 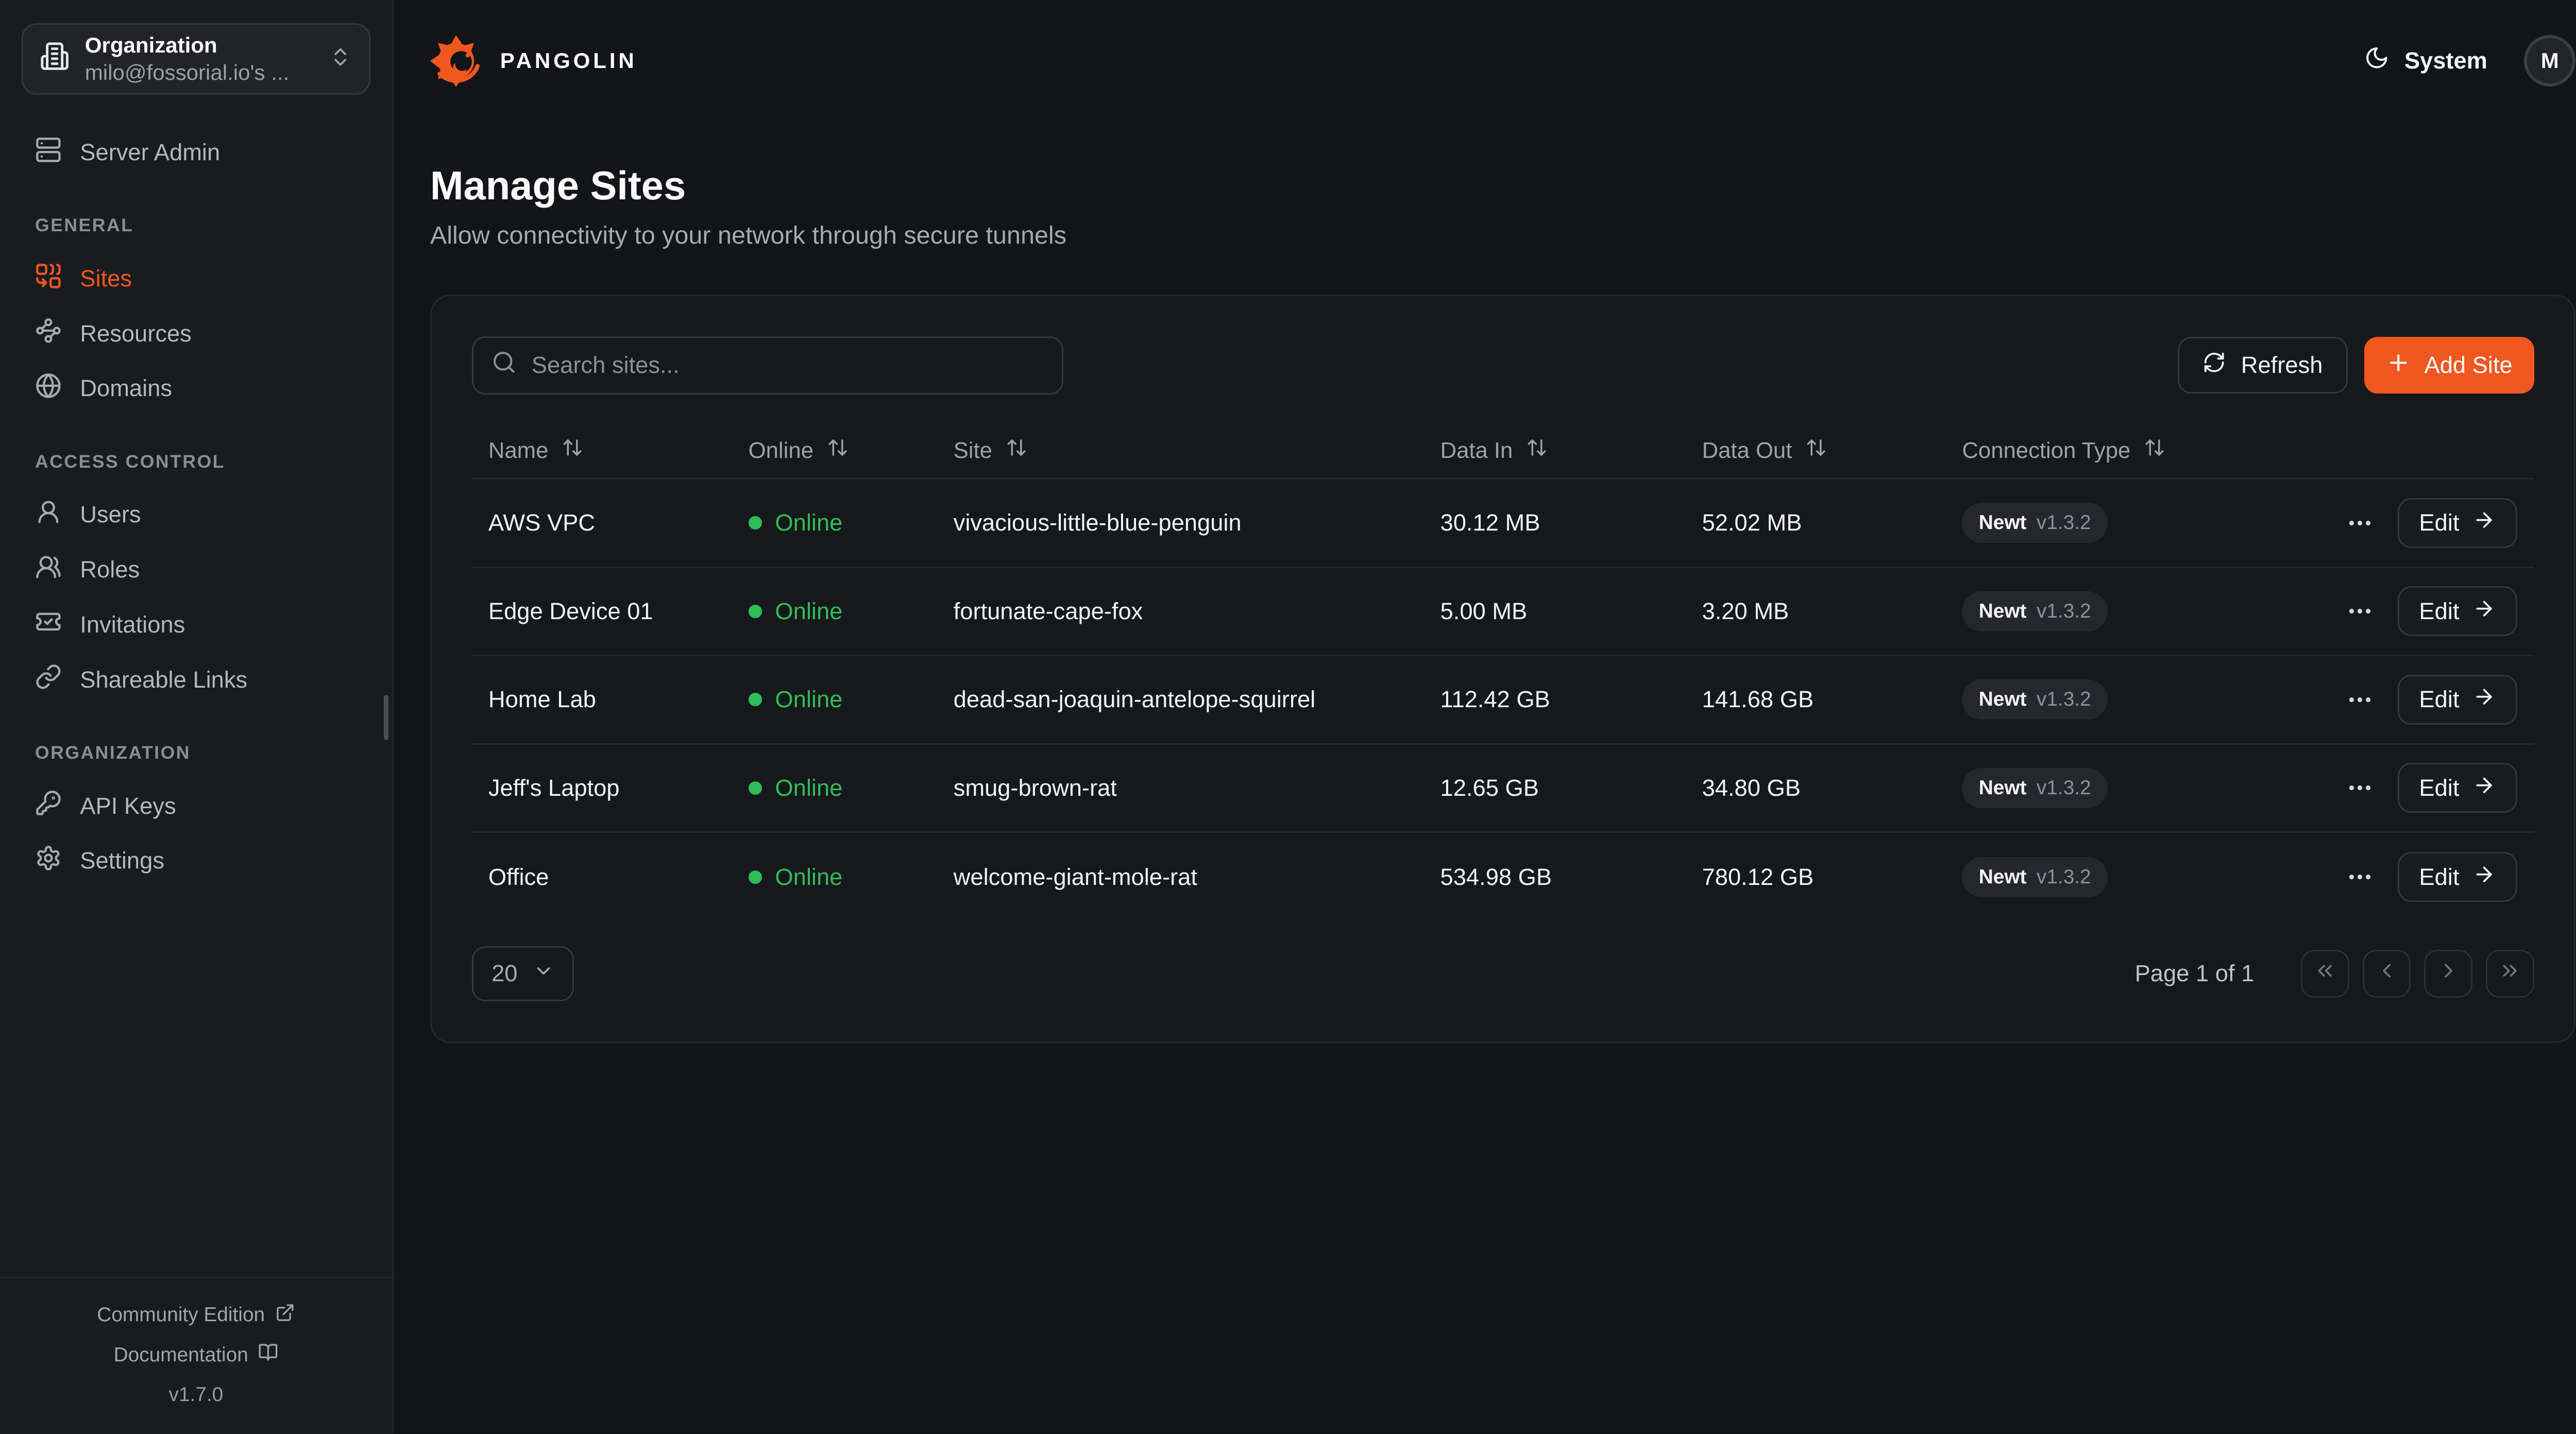 What do you see at coordinates (196, 278) in the screenshot?
I see `sidebar-item-sites: Sites` at bounding box center [196, 278].